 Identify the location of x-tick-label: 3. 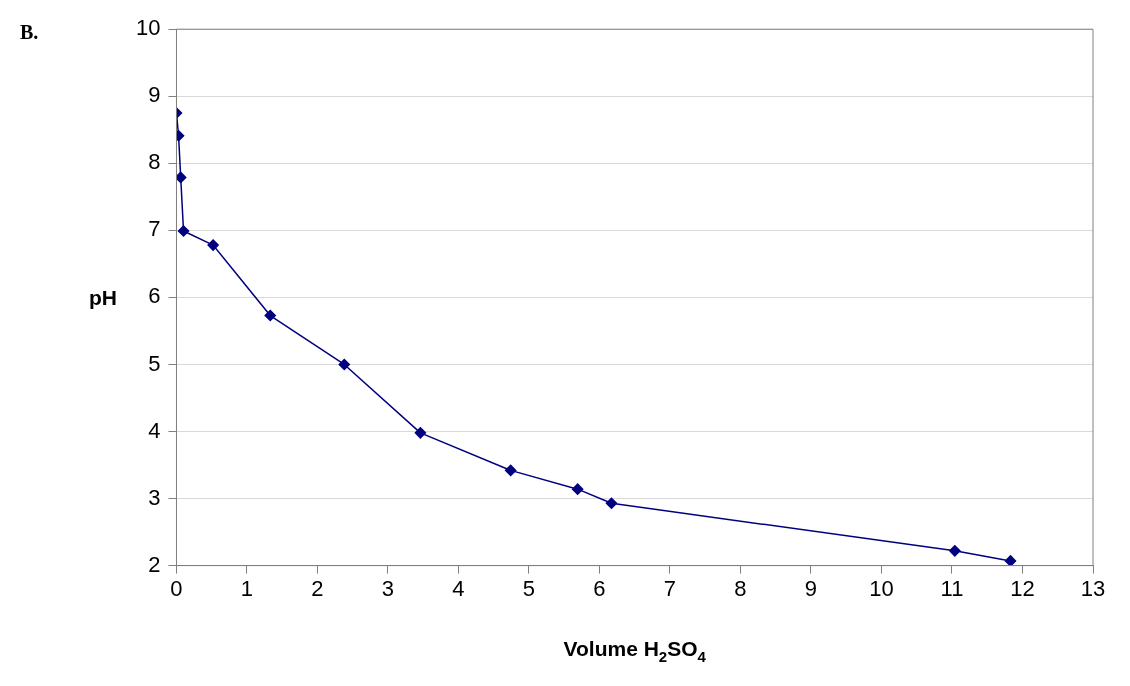
(388, 588).